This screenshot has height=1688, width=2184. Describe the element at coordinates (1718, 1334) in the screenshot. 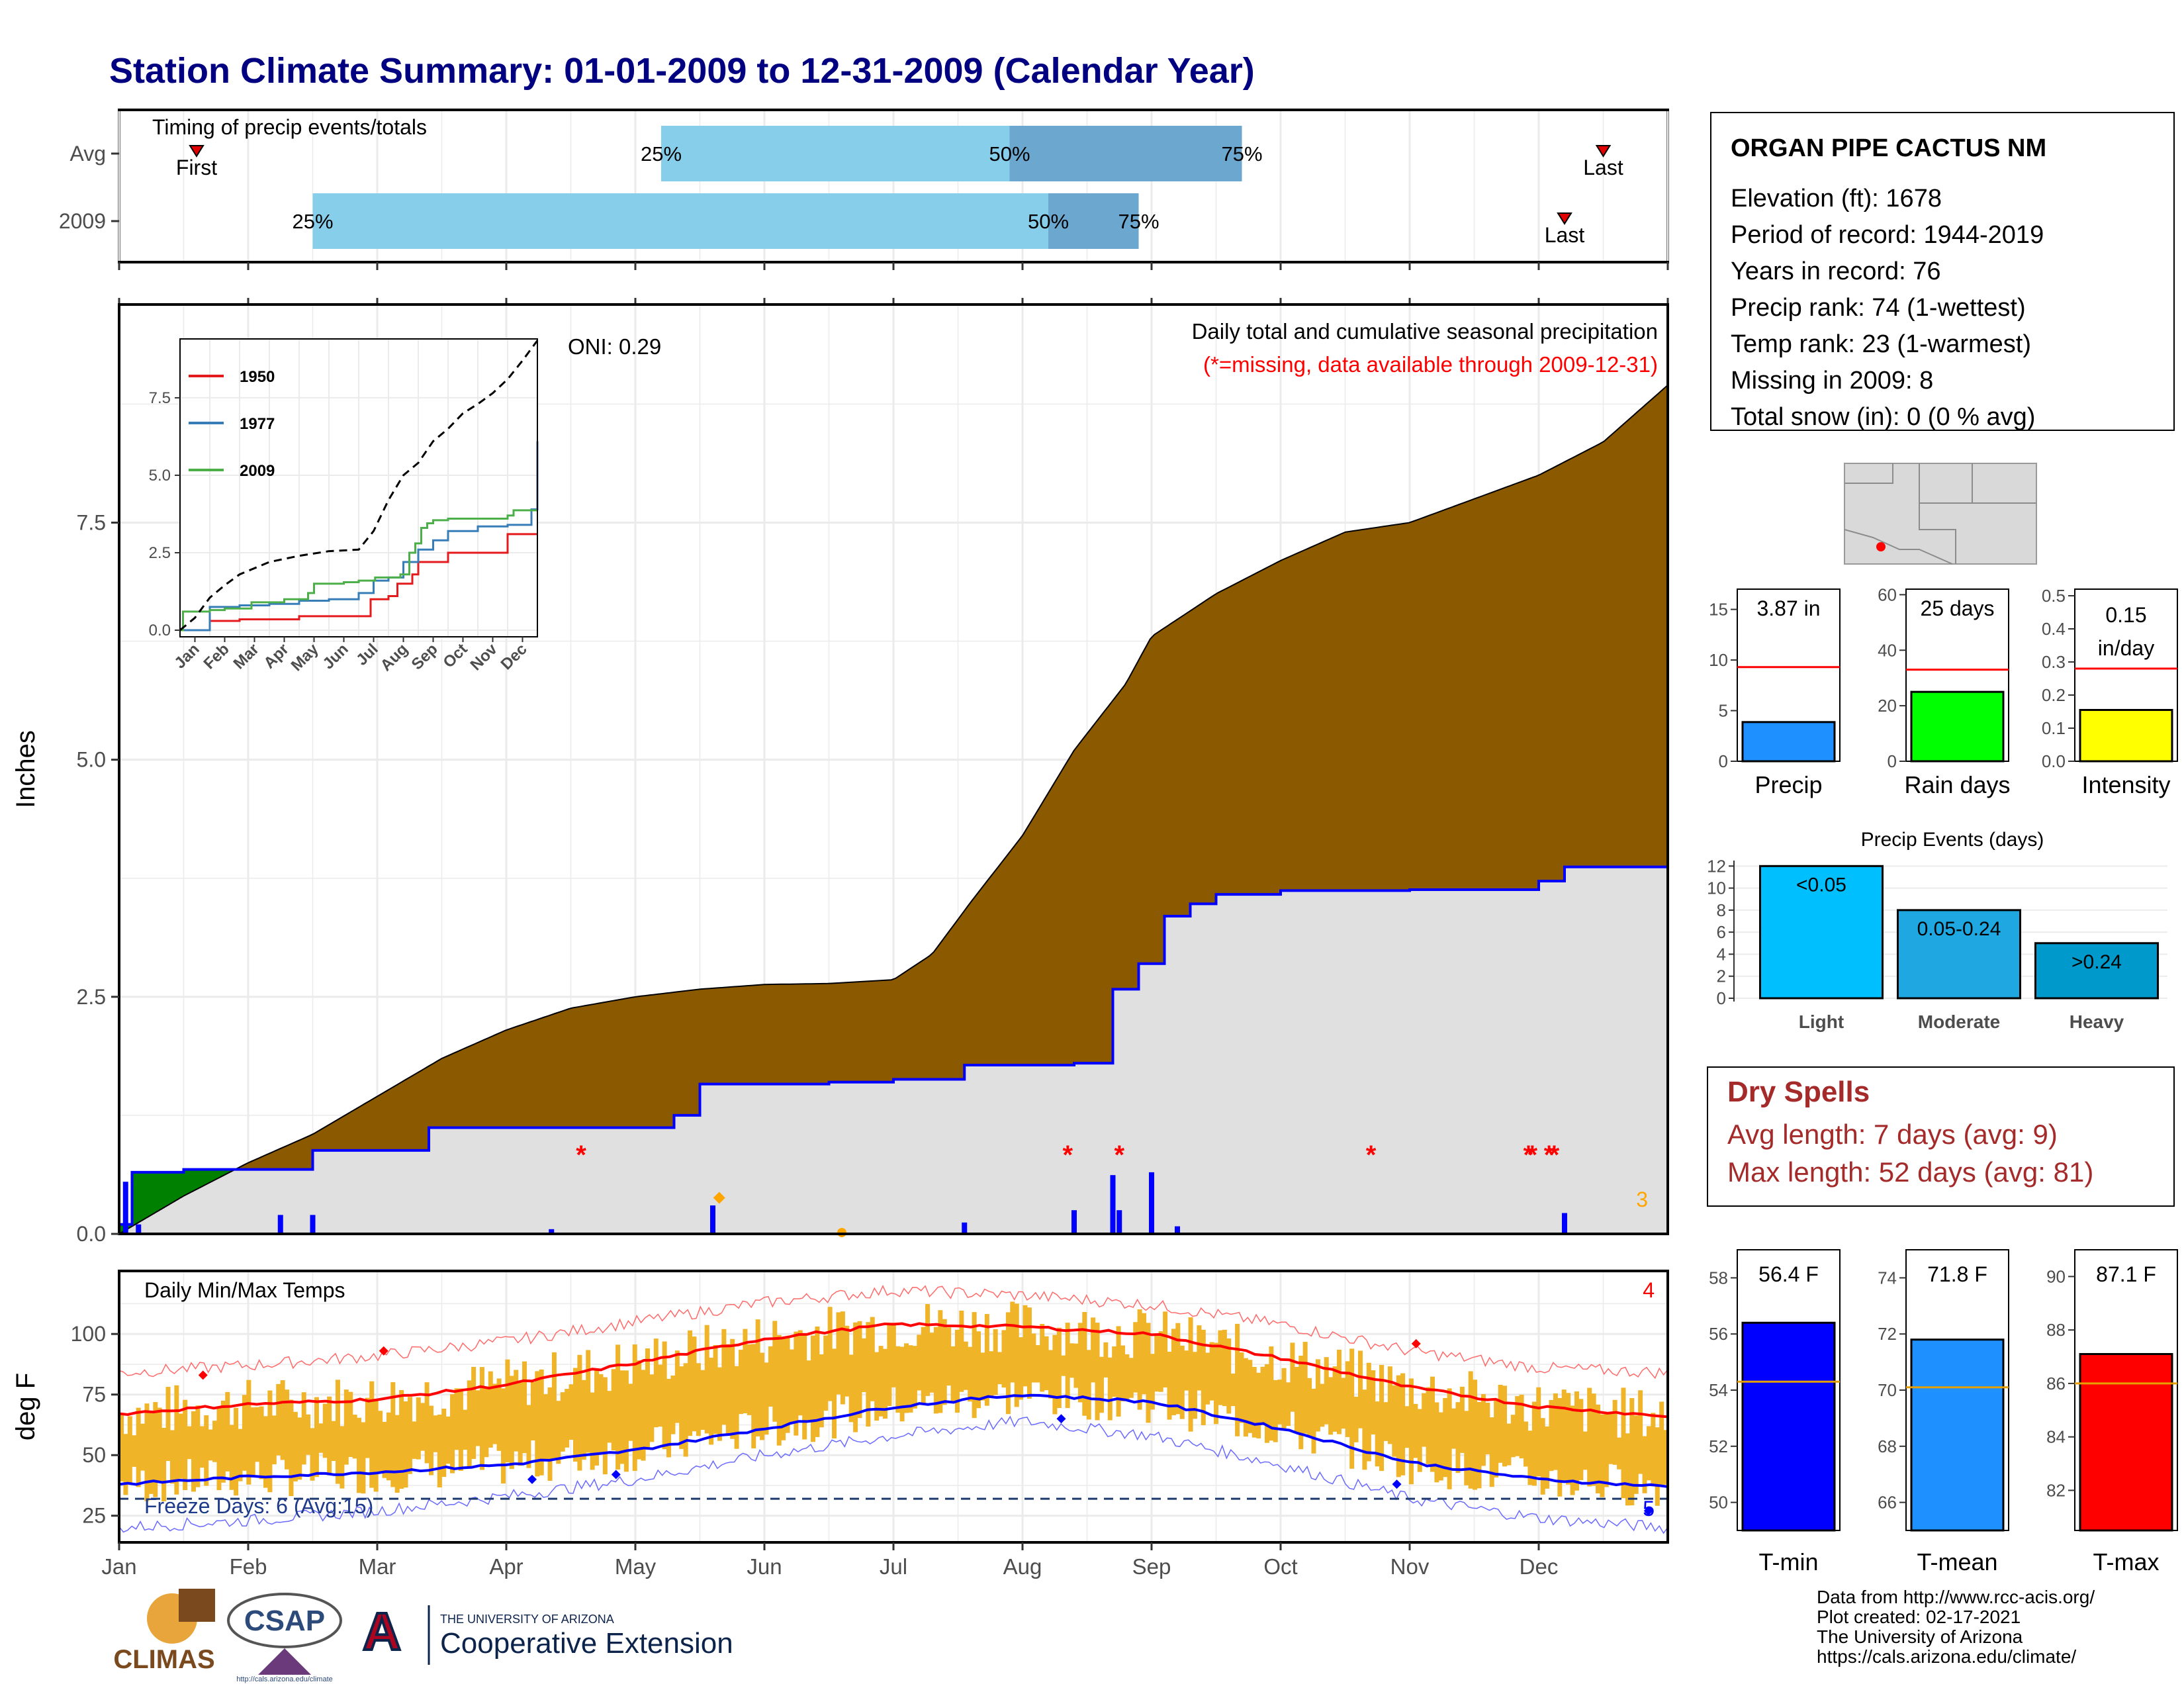

I see `temp-bar-tick-label: 56` at that location.